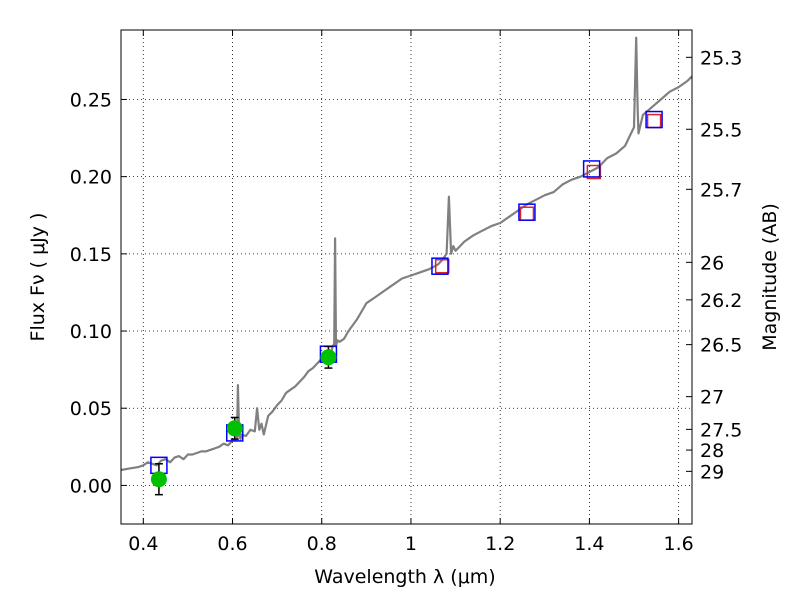  I want to click on y-axis-label: Flux Fν ( μJy ), so click(38, 277).